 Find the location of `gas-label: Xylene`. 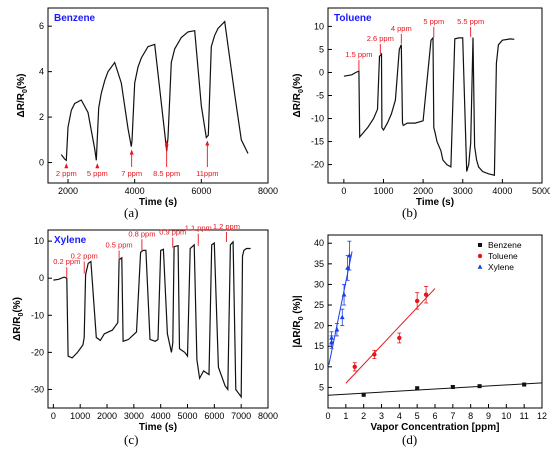

gas-label: Xylene is located at coordinates (70, 240).